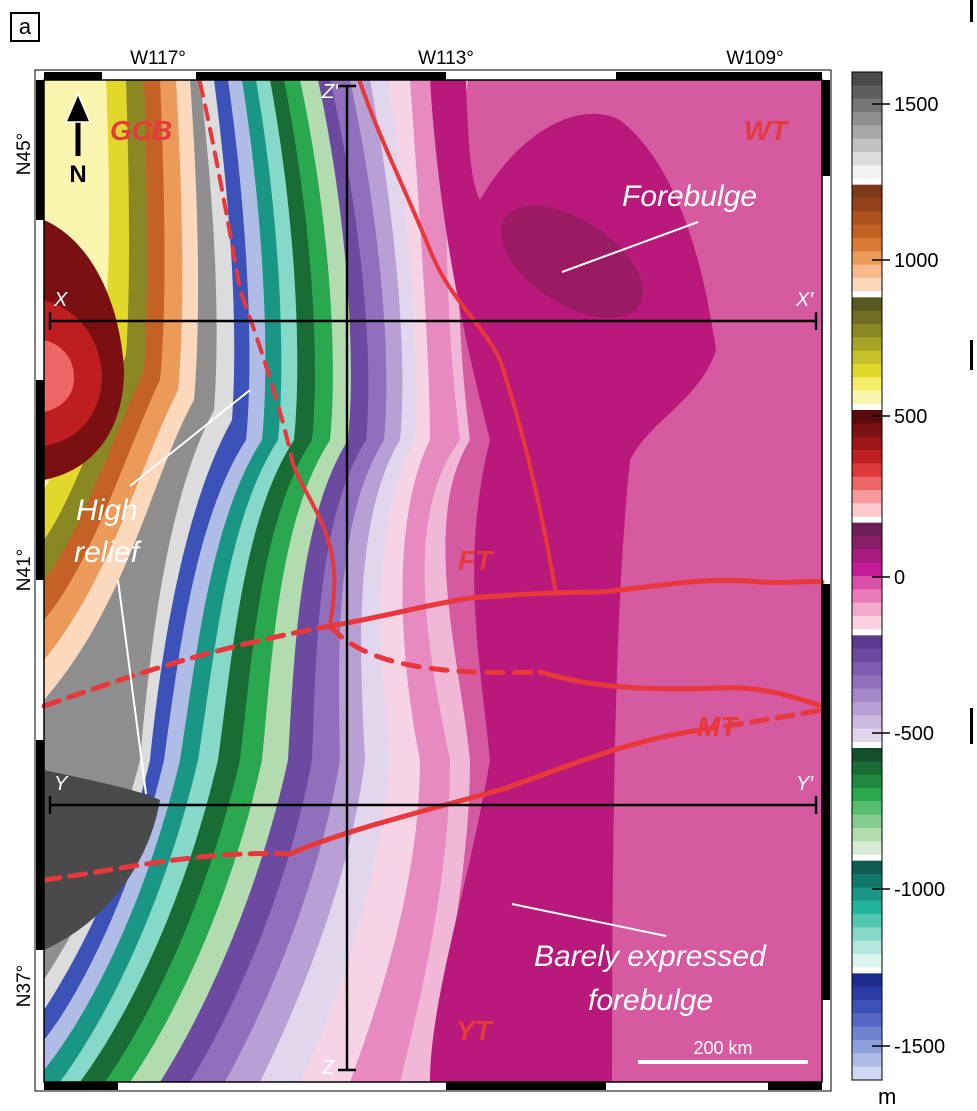  I want to click on fault-dashed-west, so click(187, 666).